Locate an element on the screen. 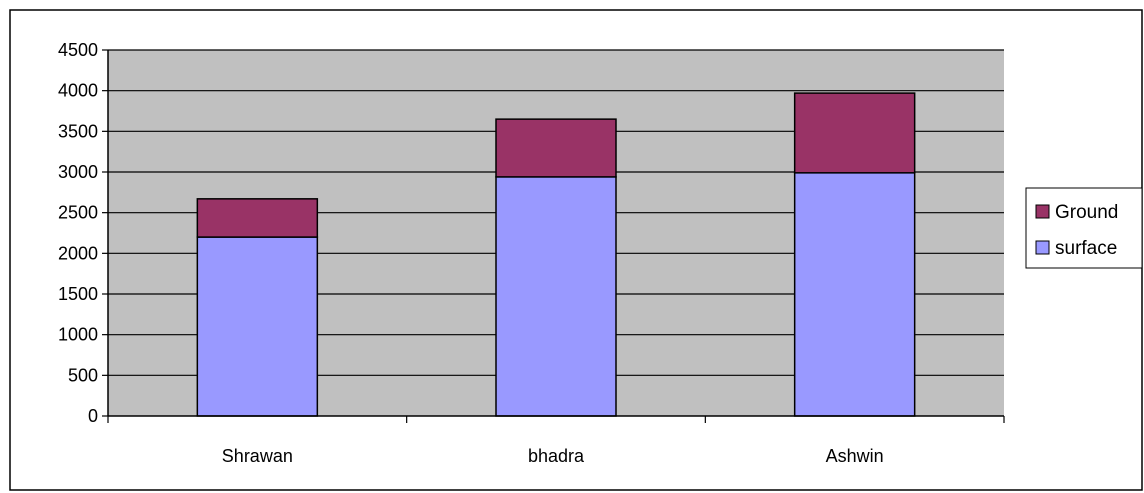  y-tick-label: 3500 is located at coordinates (78, 131).